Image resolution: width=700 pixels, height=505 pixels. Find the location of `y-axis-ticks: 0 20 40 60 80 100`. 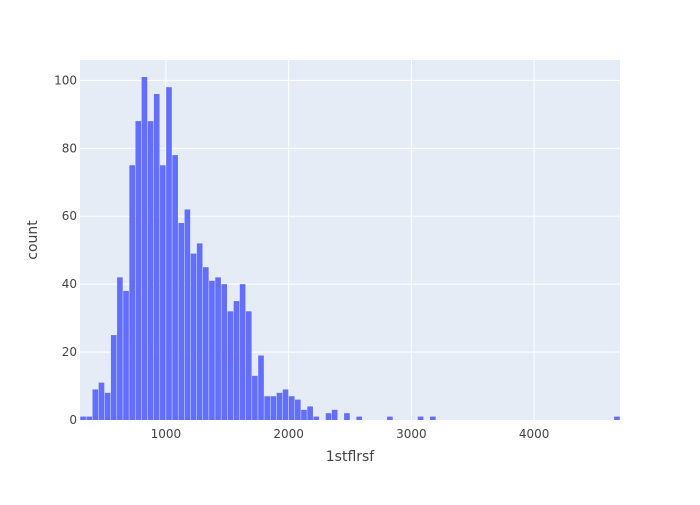

y-axis-ticks: 0 20 40 60 80 100 is located at coordinates (65, 250).